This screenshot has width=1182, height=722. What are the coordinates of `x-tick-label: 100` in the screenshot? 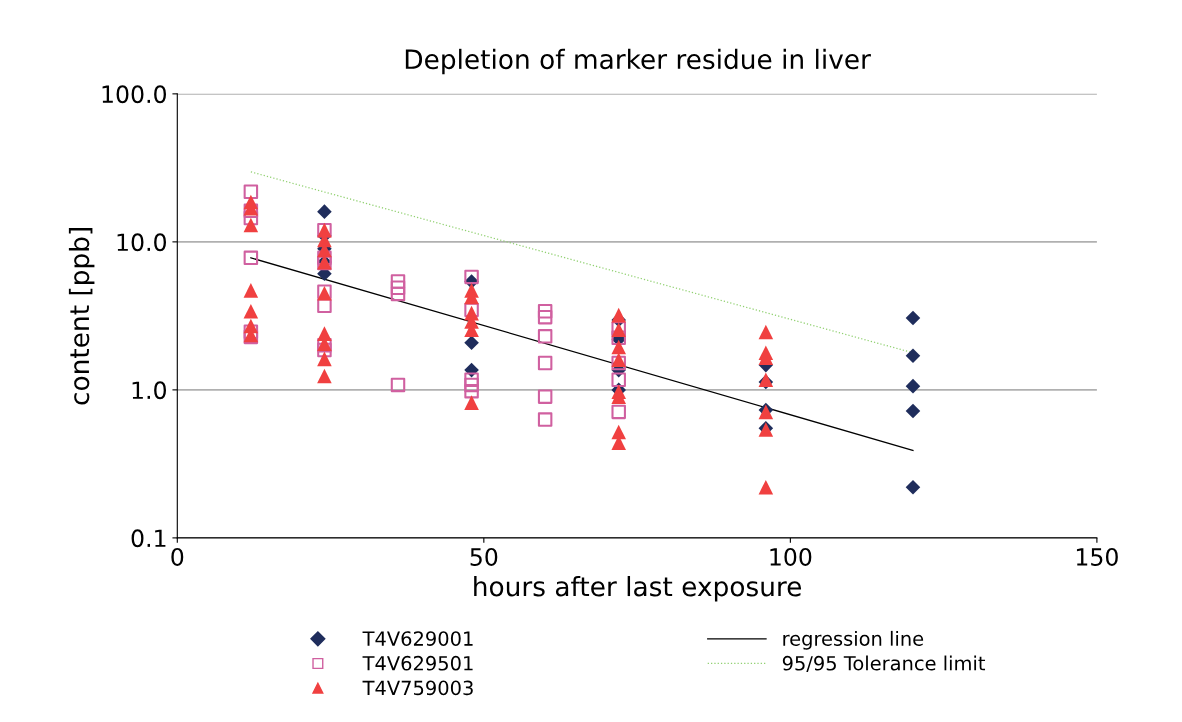 It's located at (791, 557).